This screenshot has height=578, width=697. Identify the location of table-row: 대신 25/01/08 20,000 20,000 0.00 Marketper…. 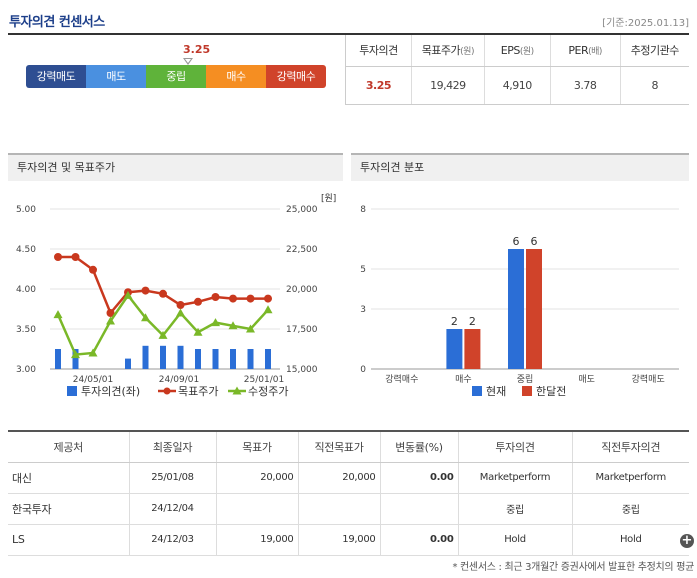
(348, 478).